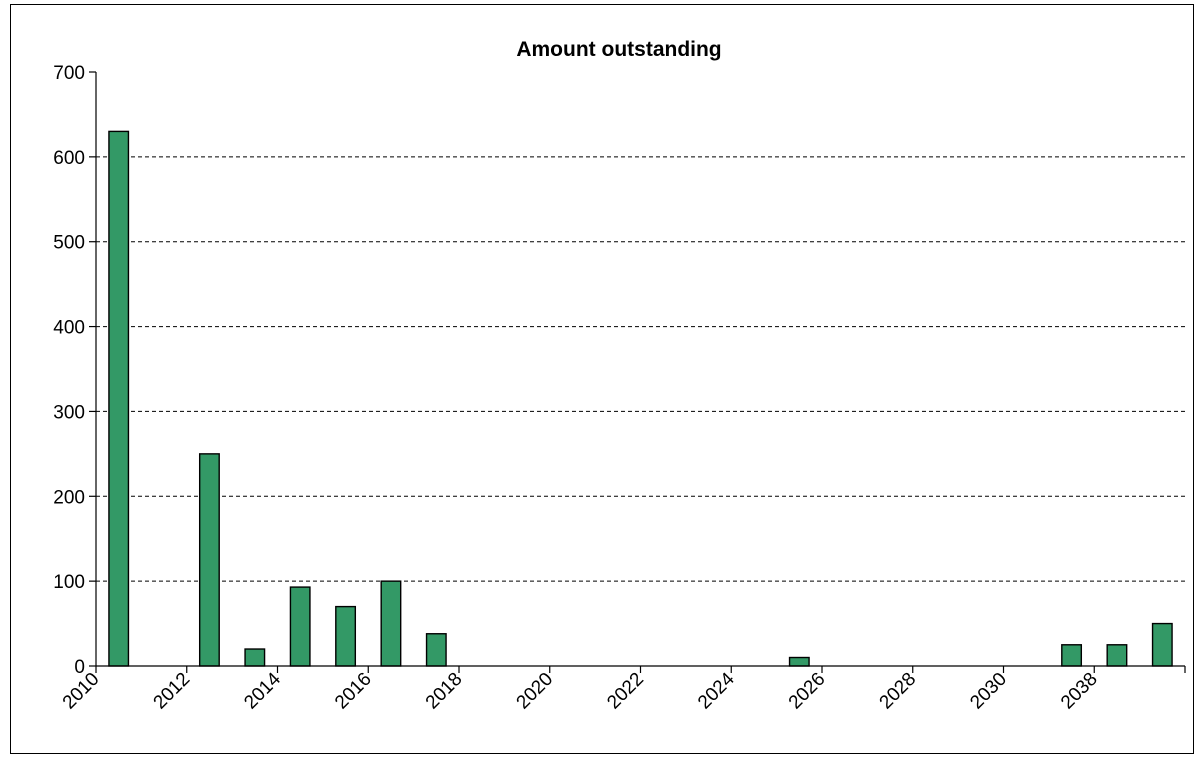  Describe the element at coordinates (625, 691) in the screenshot. I see `x-tick-label: 2022` at that location.